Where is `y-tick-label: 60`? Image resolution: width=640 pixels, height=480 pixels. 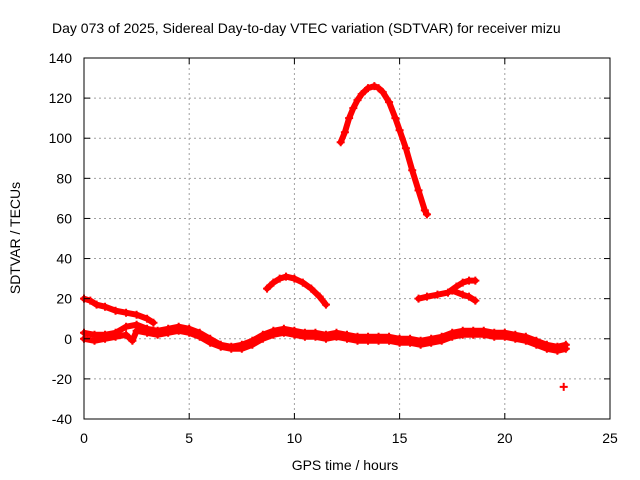 y-tick-label: 60 is located at coordinates (64, 218).